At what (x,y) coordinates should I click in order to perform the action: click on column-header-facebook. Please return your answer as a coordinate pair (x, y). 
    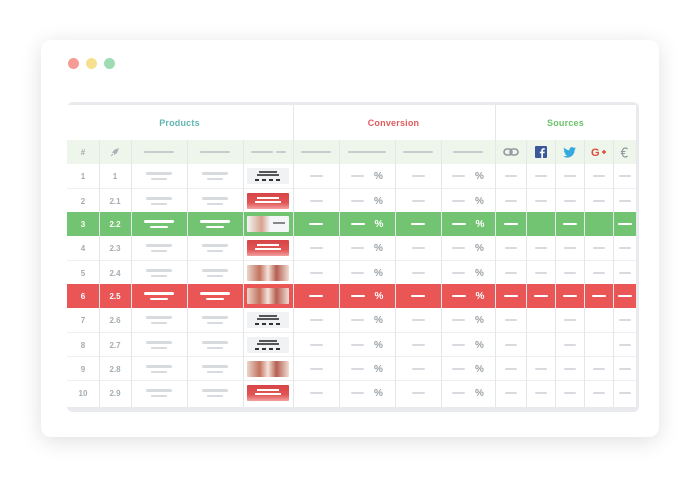
    Looking at the image, I should click on (540, 152).